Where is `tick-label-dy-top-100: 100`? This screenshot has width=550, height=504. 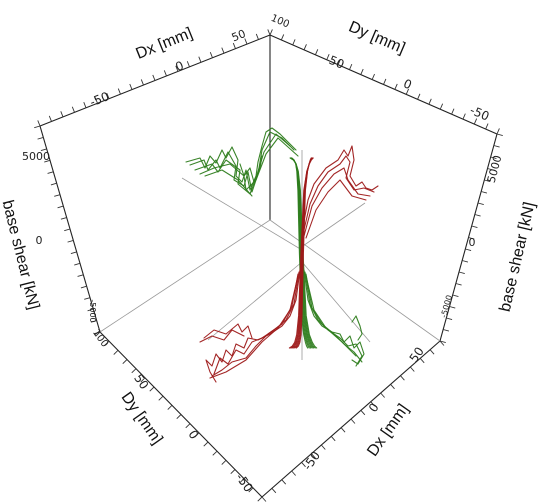
tick-label-dy-top-100: 100 is located at coordinates (280, 22).